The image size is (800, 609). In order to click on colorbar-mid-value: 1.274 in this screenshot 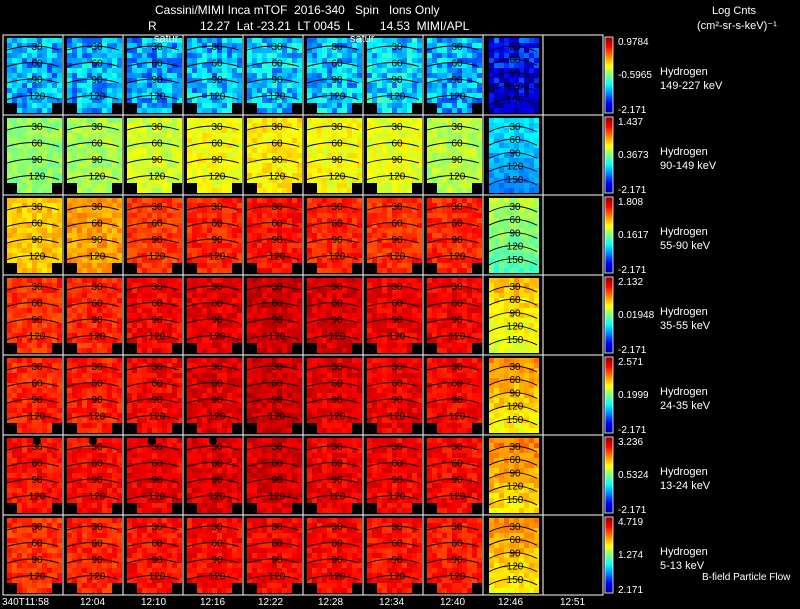, I will do `click(631, 555)`.